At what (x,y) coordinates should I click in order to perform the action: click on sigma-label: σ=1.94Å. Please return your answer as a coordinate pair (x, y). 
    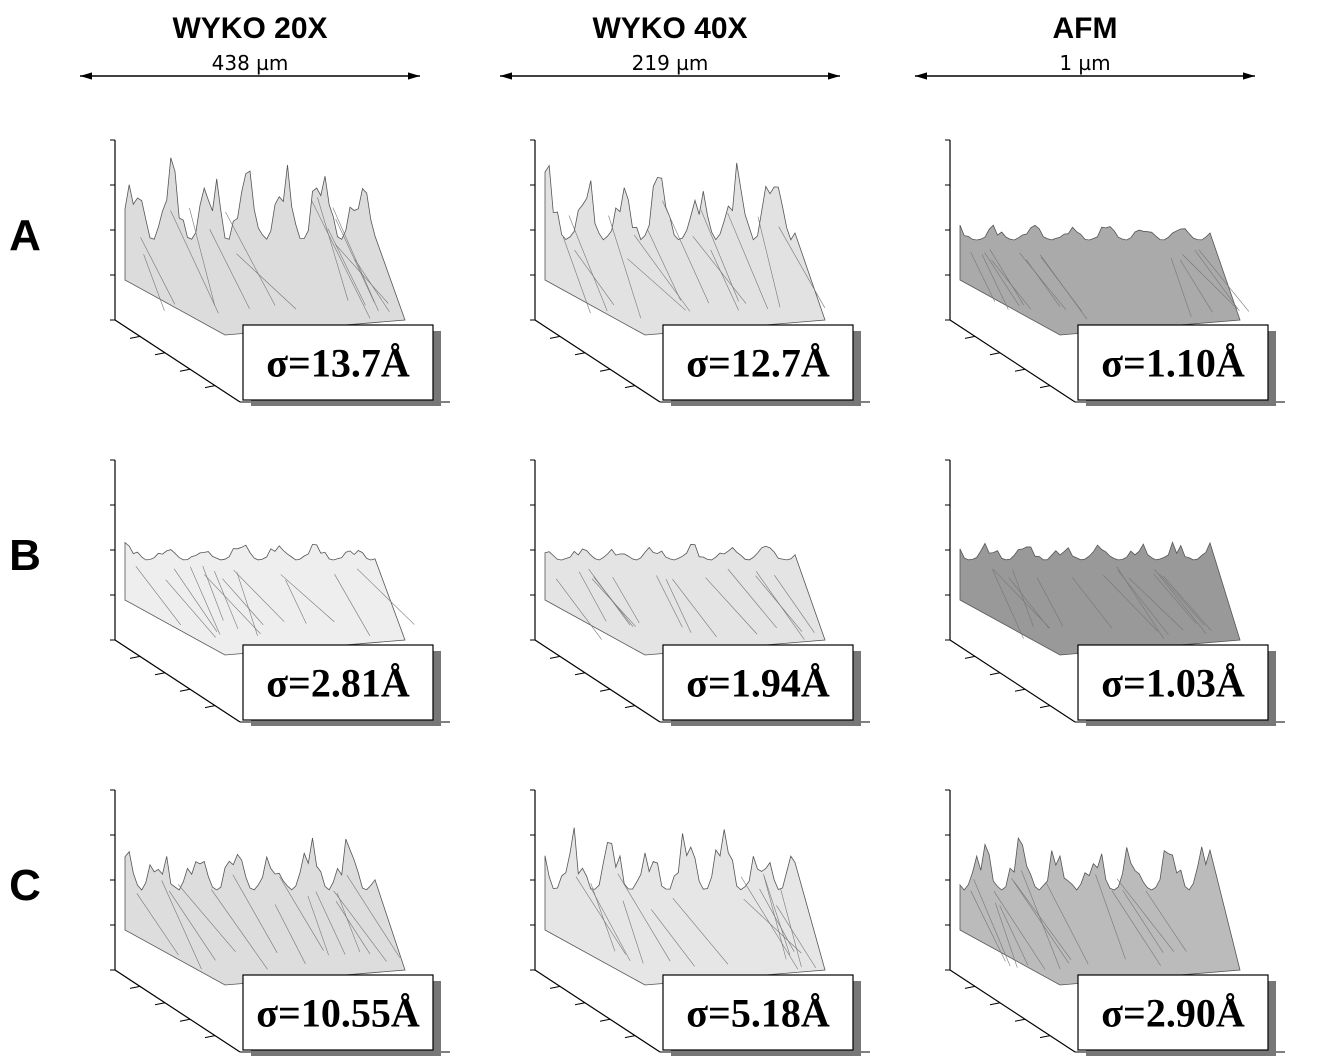
    Looking at the image, I should click on (758, 683).